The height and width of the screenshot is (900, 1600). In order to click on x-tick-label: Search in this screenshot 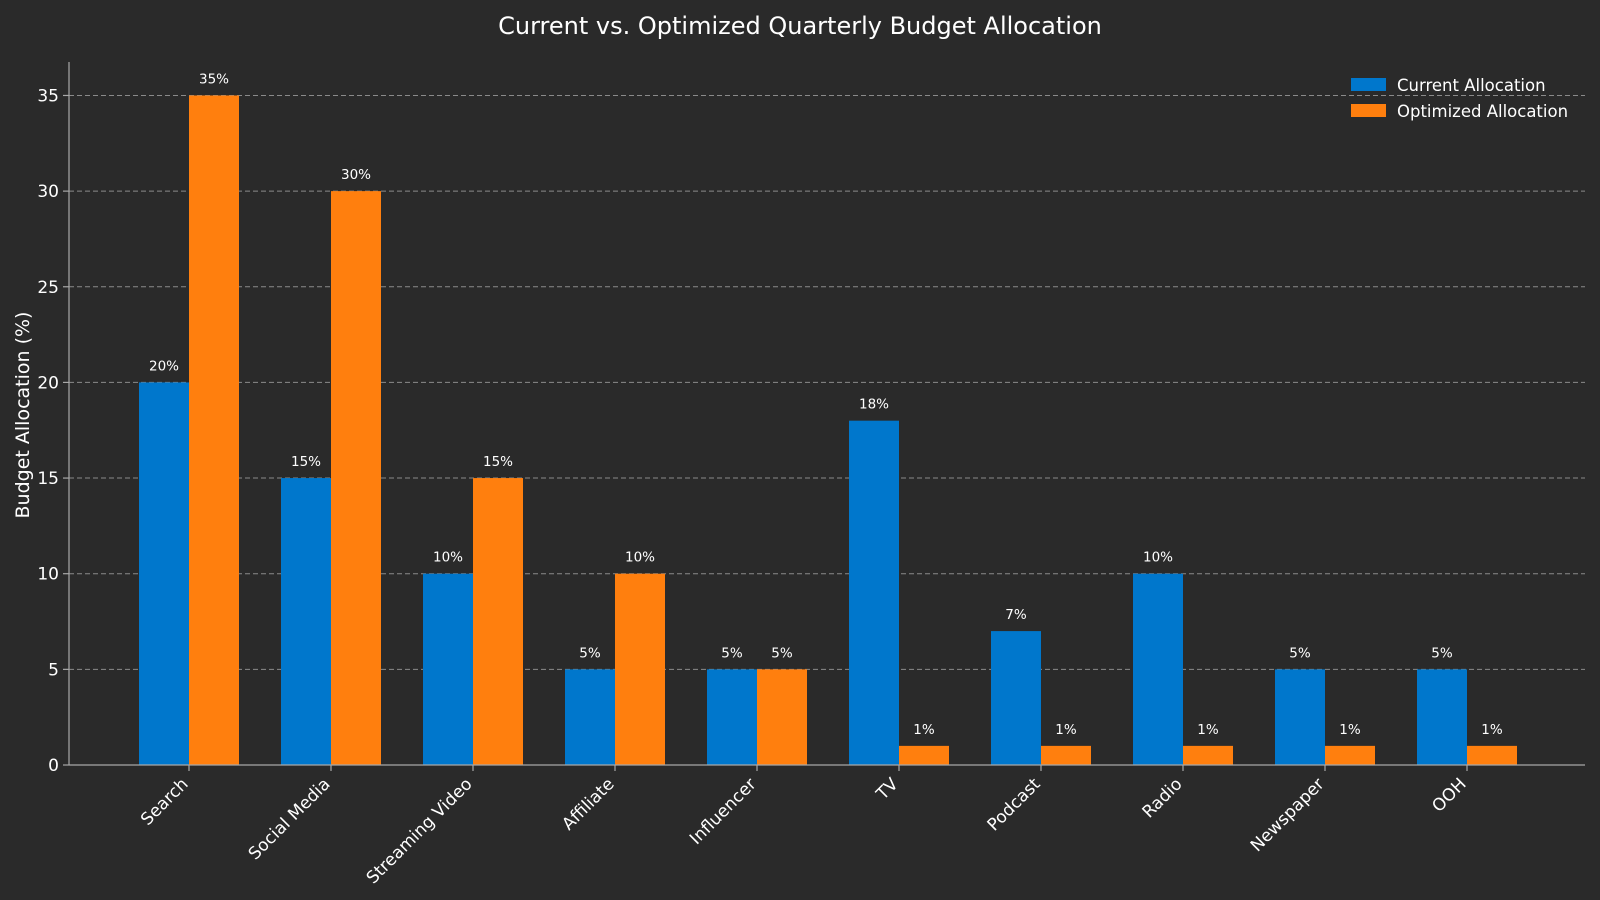, I will do `click(164, 801)`.